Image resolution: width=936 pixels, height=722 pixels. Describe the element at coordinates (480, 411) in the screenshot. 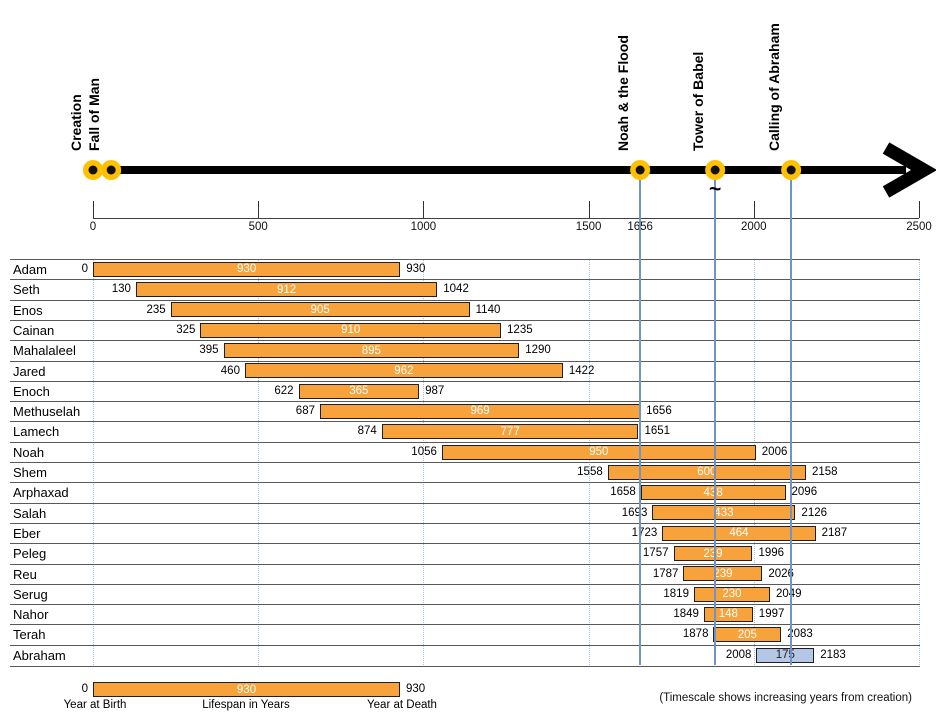

I see `lifespan-value: 969` at that location.